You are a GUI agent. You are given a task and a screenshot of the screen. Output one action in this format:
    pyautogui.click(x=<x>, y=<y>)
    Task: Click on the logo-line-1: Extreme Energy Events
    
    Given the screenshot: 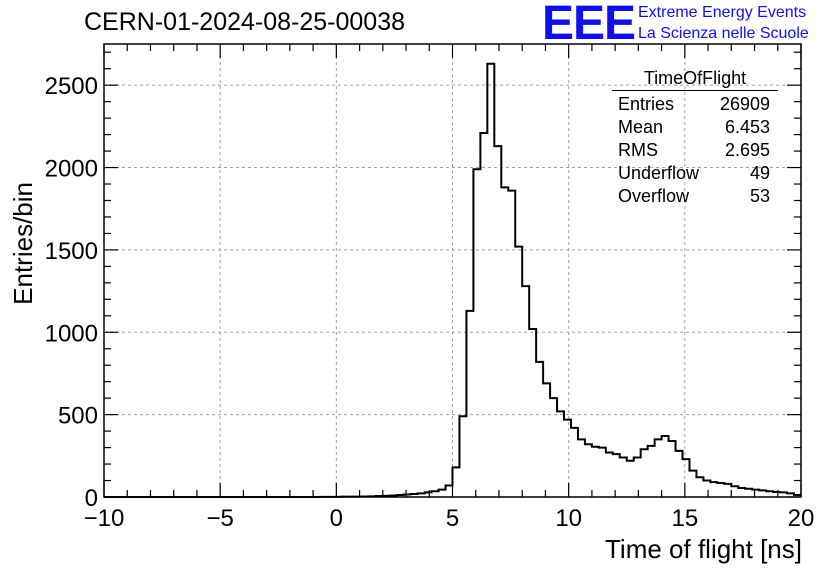 What is the action you would take?
    pyautogui.click(x=722, y=12)
    